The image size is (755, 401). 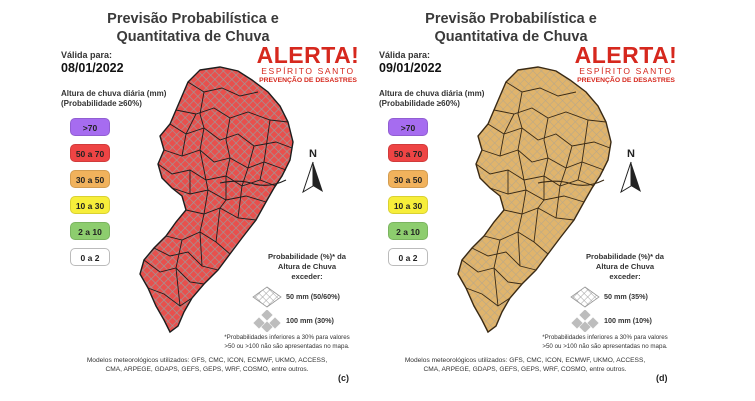 I want to click on prob-100mm-label: 100 mm (10%), so click(x=628, y=320).